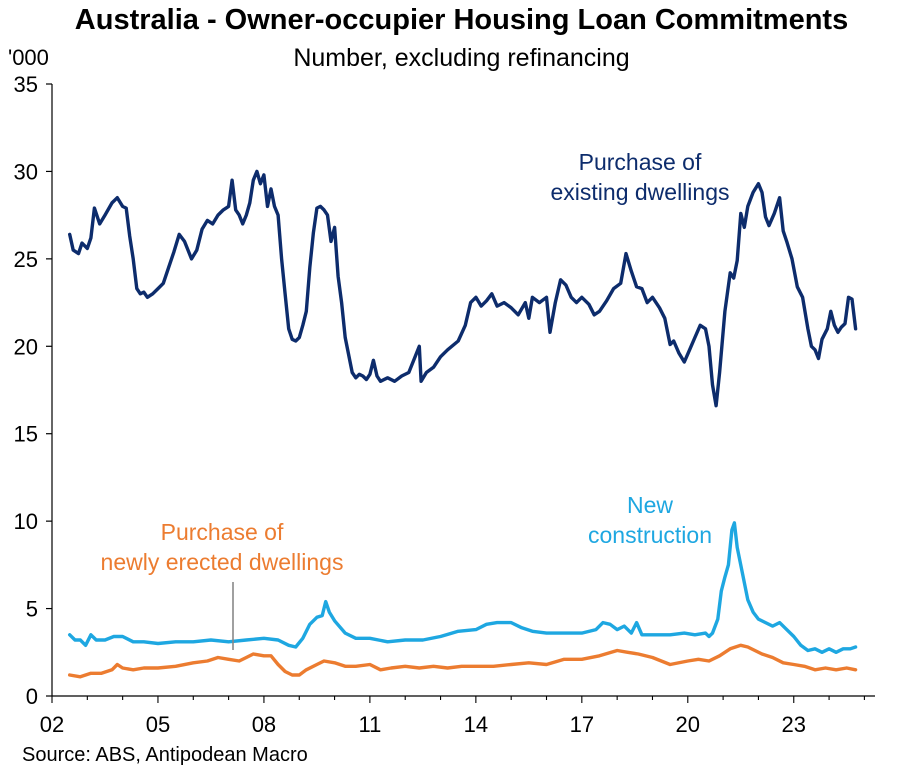 The width and height of the screenshot is (923, 771). What do you see at coordinates (463, 661) in the screenshot?
I see `series-line-newly-erected-dwellings` at bounding box center [463, 661].